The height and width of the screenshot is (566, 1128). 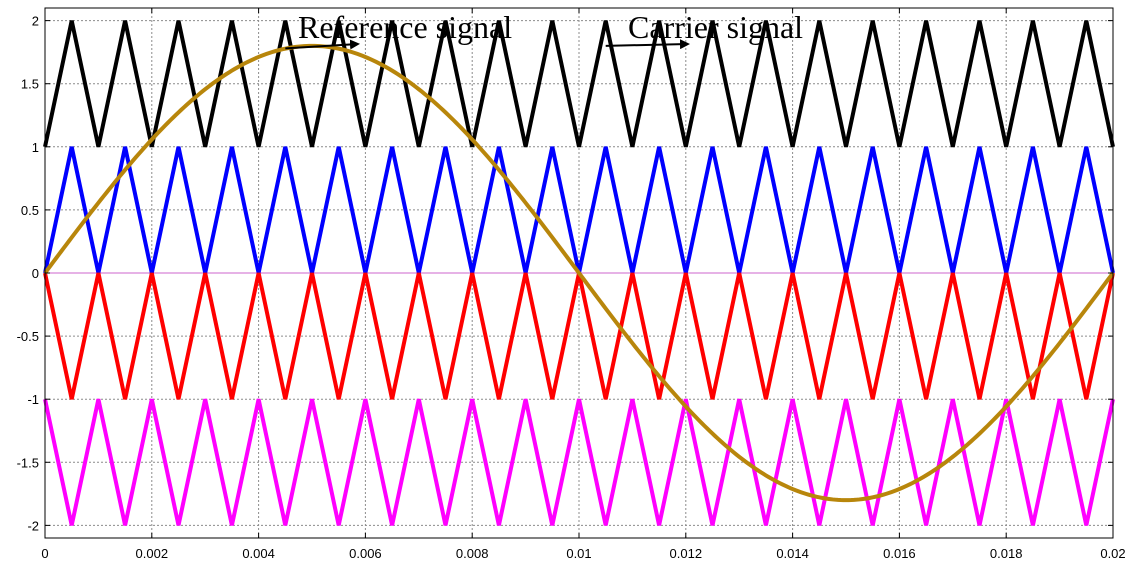 What do you see at coordinates (30, 210) in the screenshot?
I see `y-tick-label: 0.5` at bounding box center [30, 210].